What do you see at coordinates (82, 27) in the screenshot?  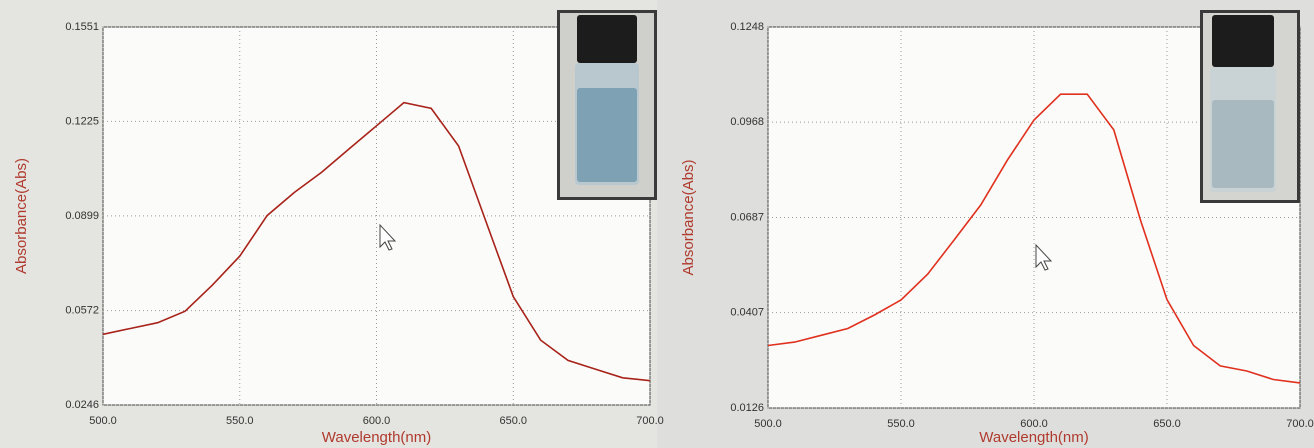 I see `y-tick-label: 0.1551` at bounding box center [82, 27].